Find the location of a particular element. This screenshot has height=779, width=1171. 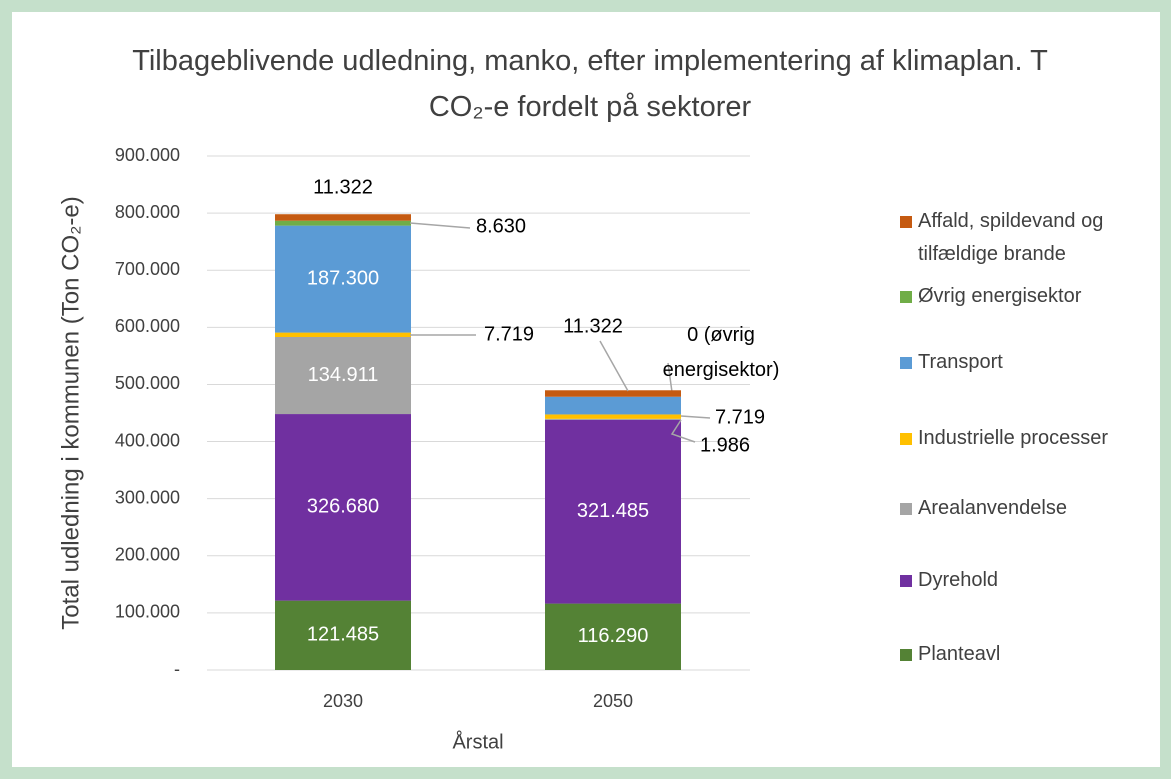

y-tick-label: 200.000 is located at coordinates (147, 555).